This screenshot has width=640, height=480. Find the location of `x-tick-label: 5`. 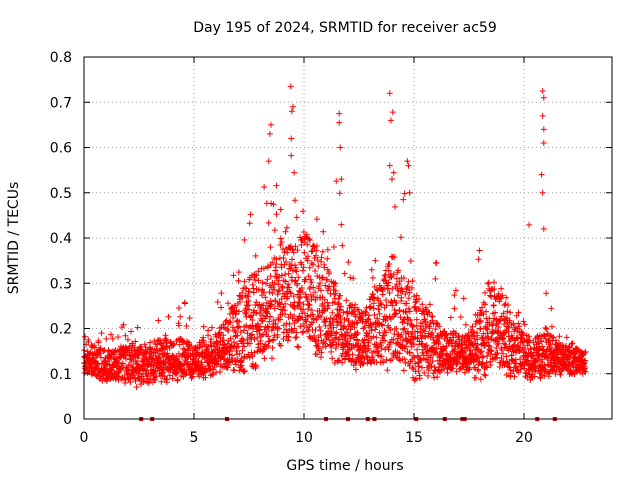

x-tick-label: 5 is located at coordinates (194, 438).